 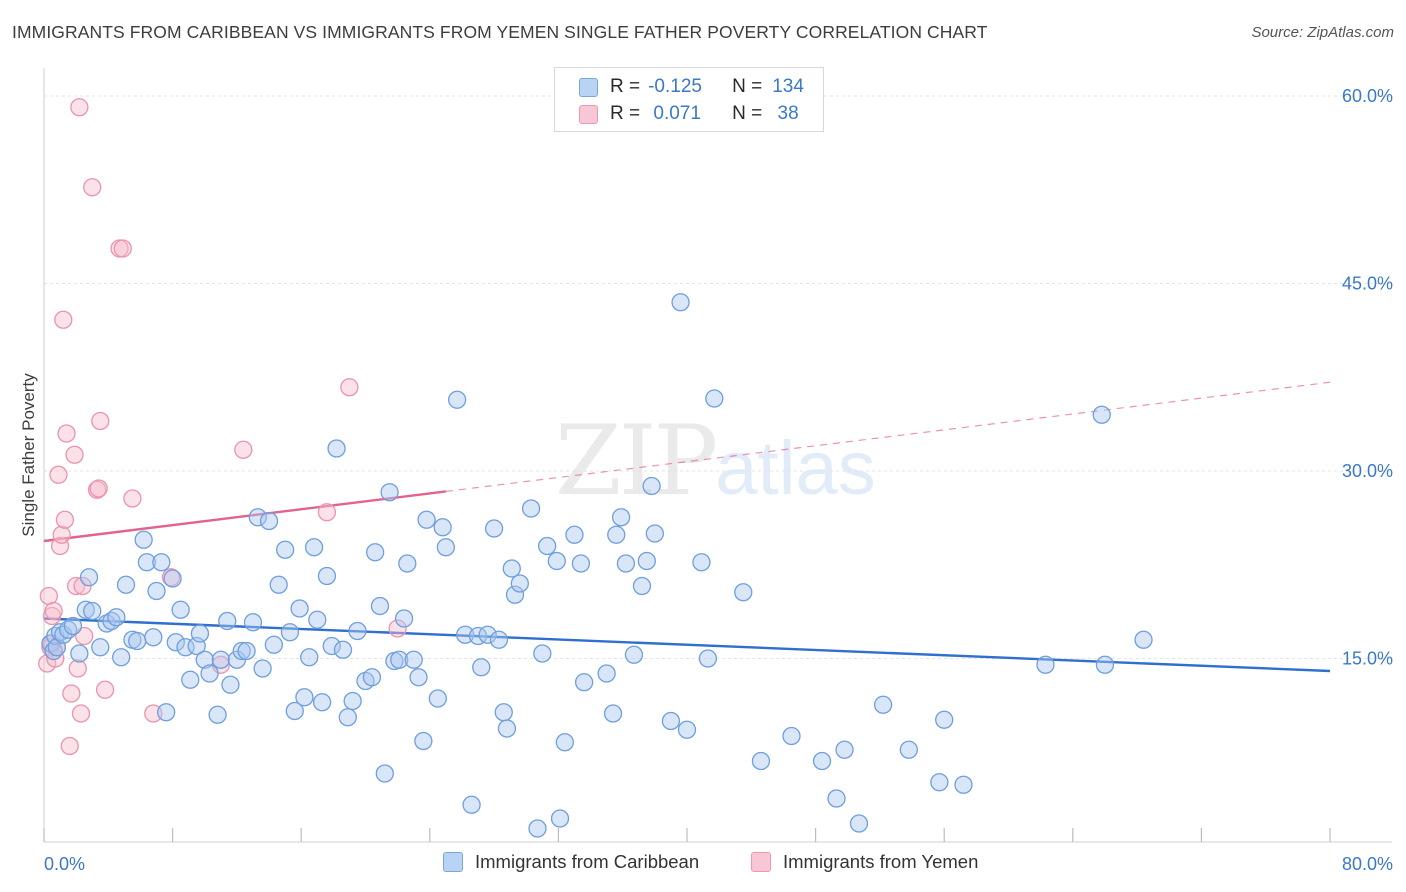 What do you see at coordinates (28, 455) in the screenshot?
I see `y-axis-label: Single Father Poverty` at bounding box center [28, 455].